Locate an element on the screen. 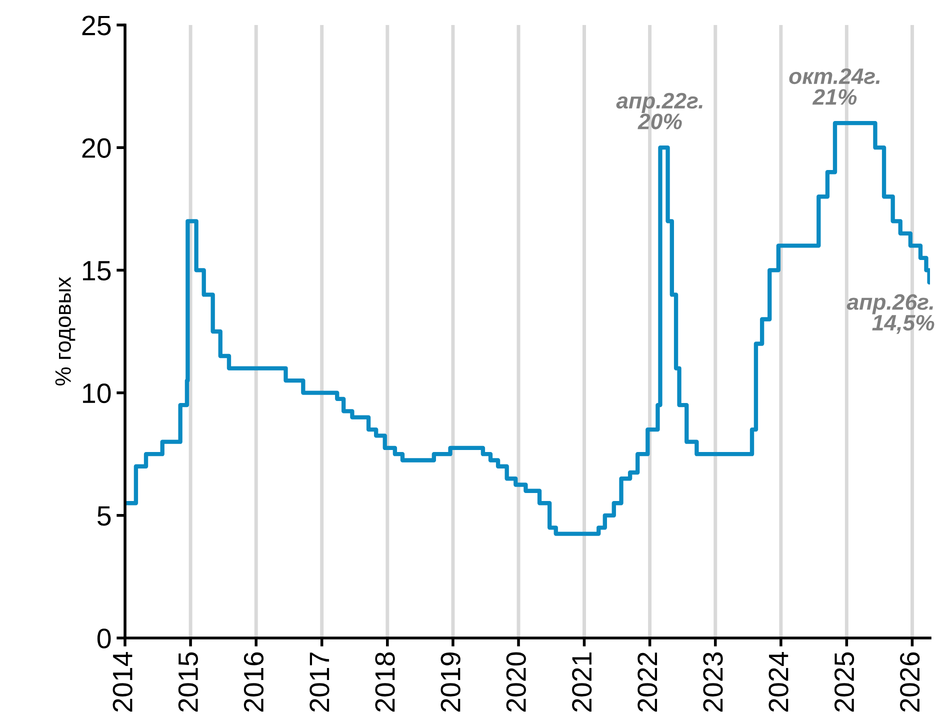 This screenshot has height=728, width=945. annotation: окт.24г. 21% is located at coordinates (834, 86).